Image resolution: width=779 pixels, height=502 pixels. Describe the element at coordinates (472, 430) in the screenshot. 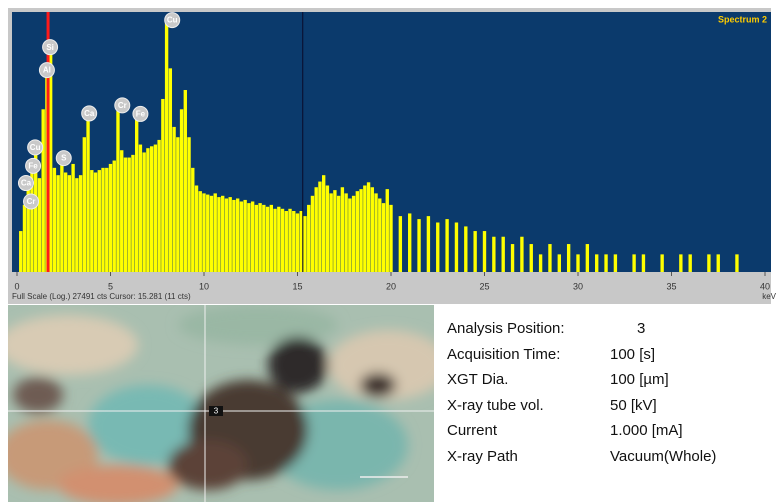

I see `info-label: Current` at that location.